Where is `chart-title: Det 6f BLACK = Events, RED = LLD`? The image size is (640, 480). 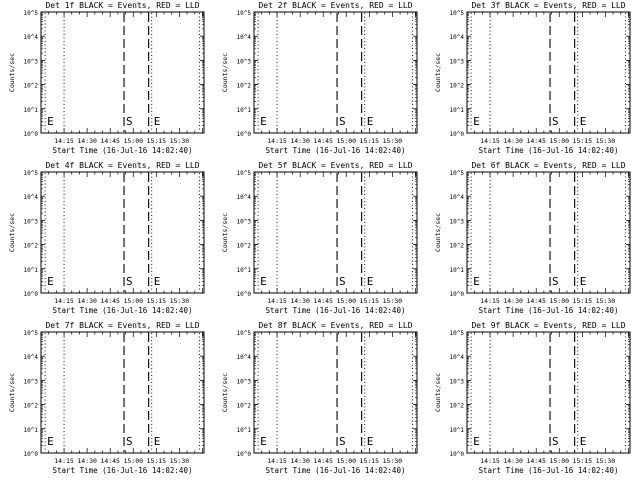
chart-title: Det 6f BLACK = Events, RED = LLD is located at coordinates (548, 165).